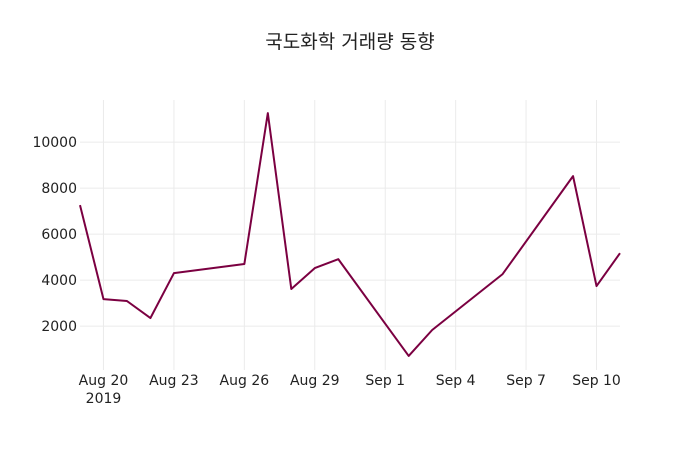 This screenshot has height=450, width=700. Describe the element at coordinates (59, 327) in the screenshot. I see `y-tick-label: 2000` at that location.